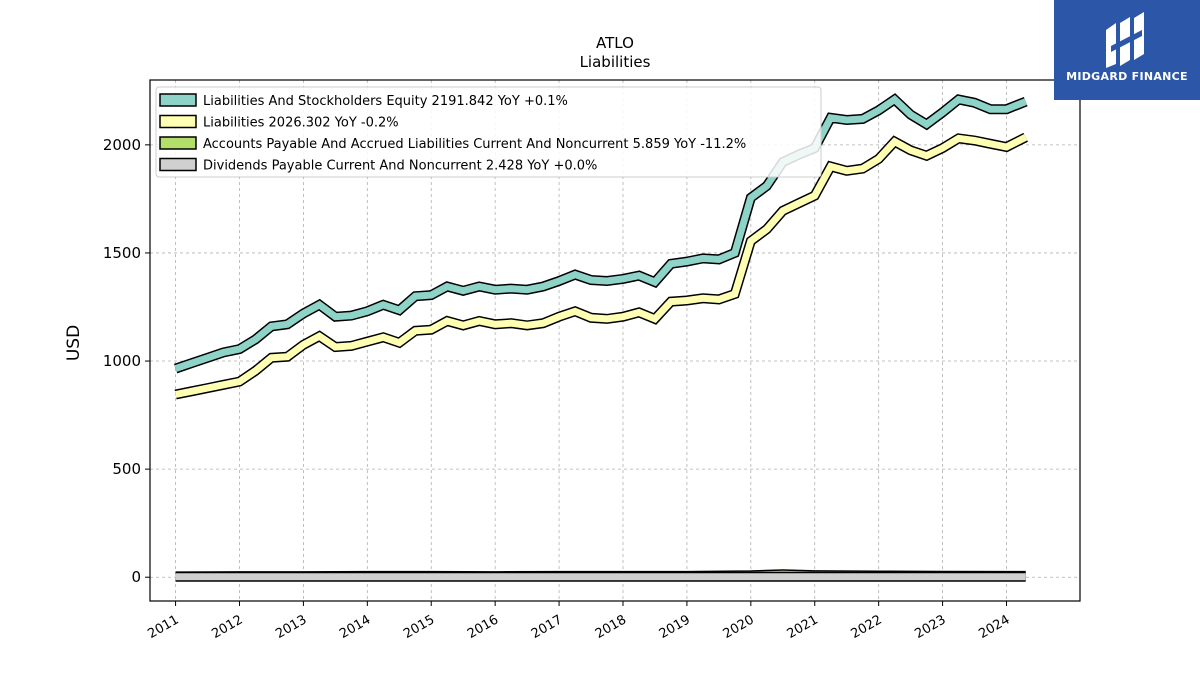  I want to click on legend-box, so click(488, 132).